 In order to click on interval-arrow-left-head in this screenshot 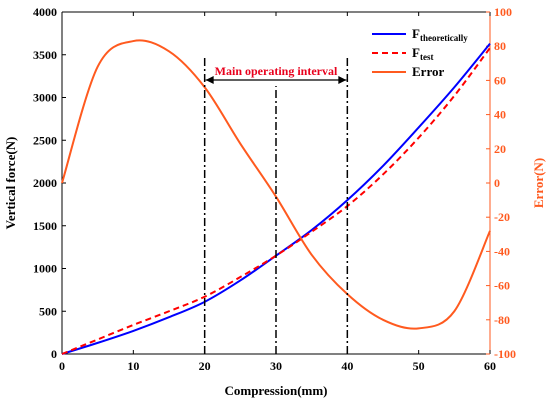, I will do `click(209, 80)`.